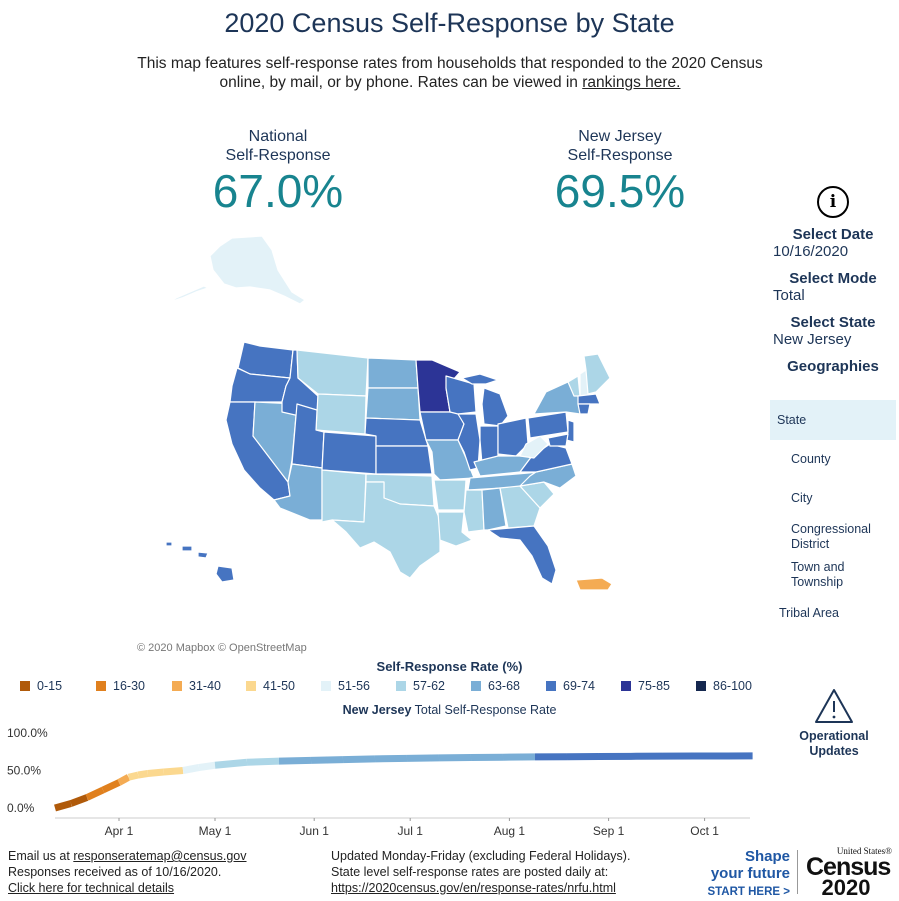  I want to click on select-mode-label: Select Mode, so click(833, 278).